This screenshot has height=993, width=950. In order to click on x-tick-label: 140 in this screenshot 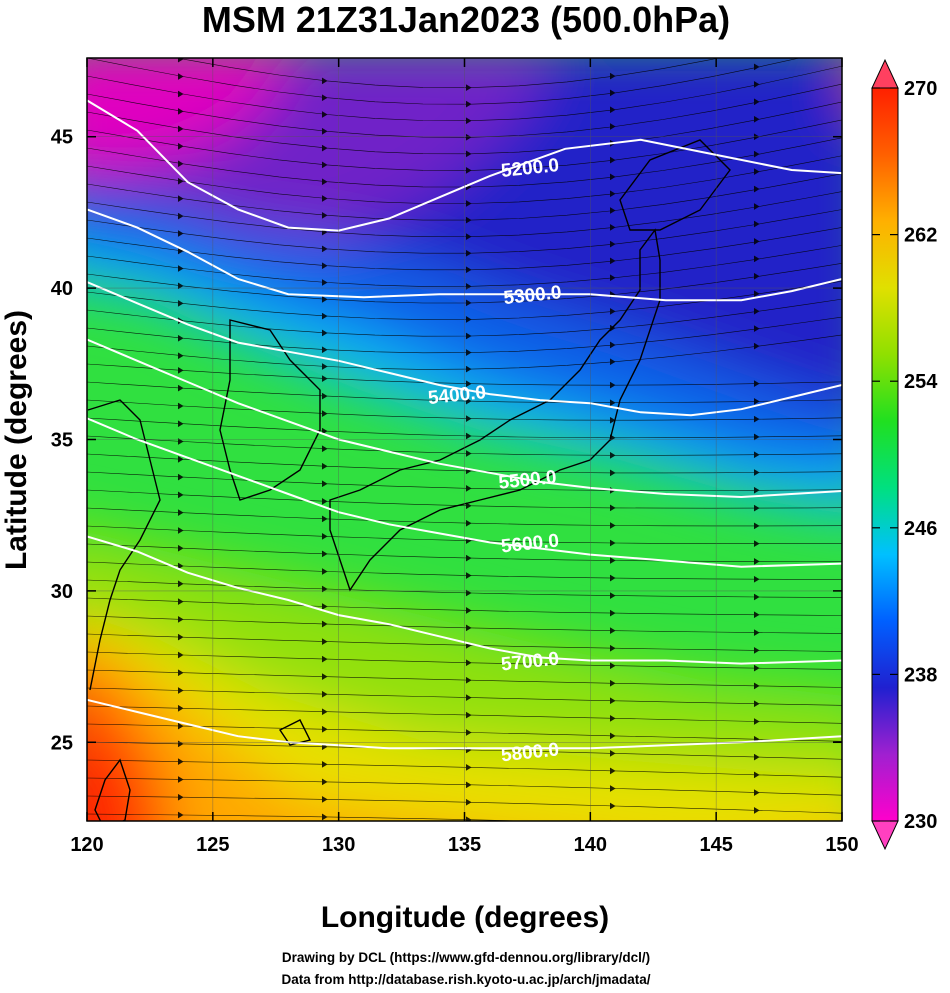, I will do `click(590, 845)`.